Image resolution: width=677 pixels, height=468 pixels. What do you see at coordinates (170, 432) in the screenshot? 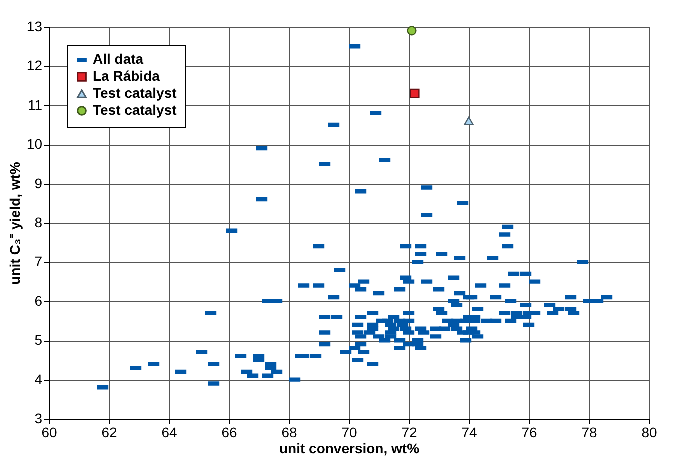
I see `x-tick-label: 64` at bounding box center [170, 432].